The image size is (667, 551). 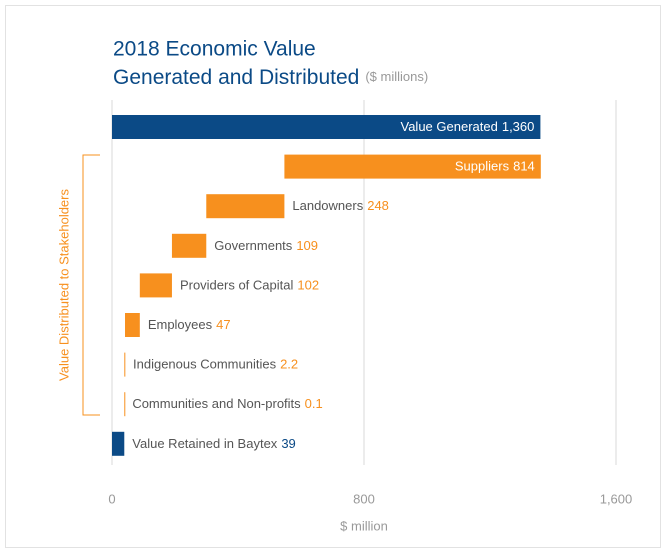 I want to click on bar-label: Value Generated 1,360, so click(x=468, y=126).